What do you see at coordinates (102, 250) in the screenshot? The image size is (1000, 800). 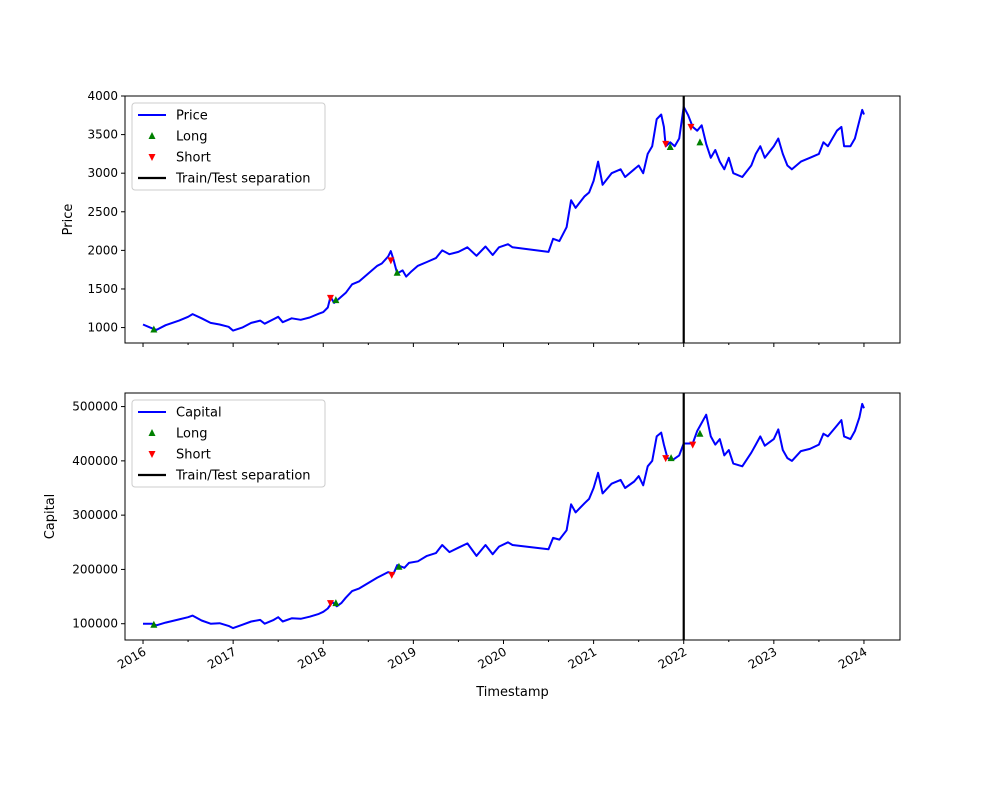 I see `y-tick-label: 2000` at bounding box center [102, 250].